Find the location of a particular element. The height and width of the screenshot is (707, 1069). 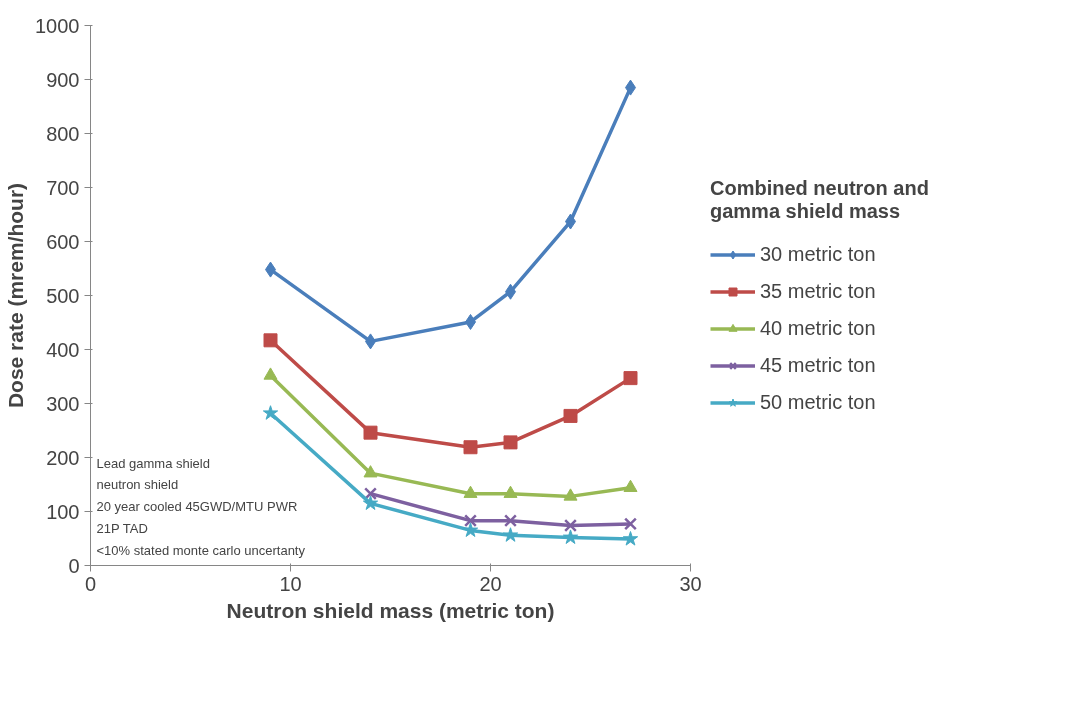

legend-label: 40 metric ton is located at coordinates (818, 328).